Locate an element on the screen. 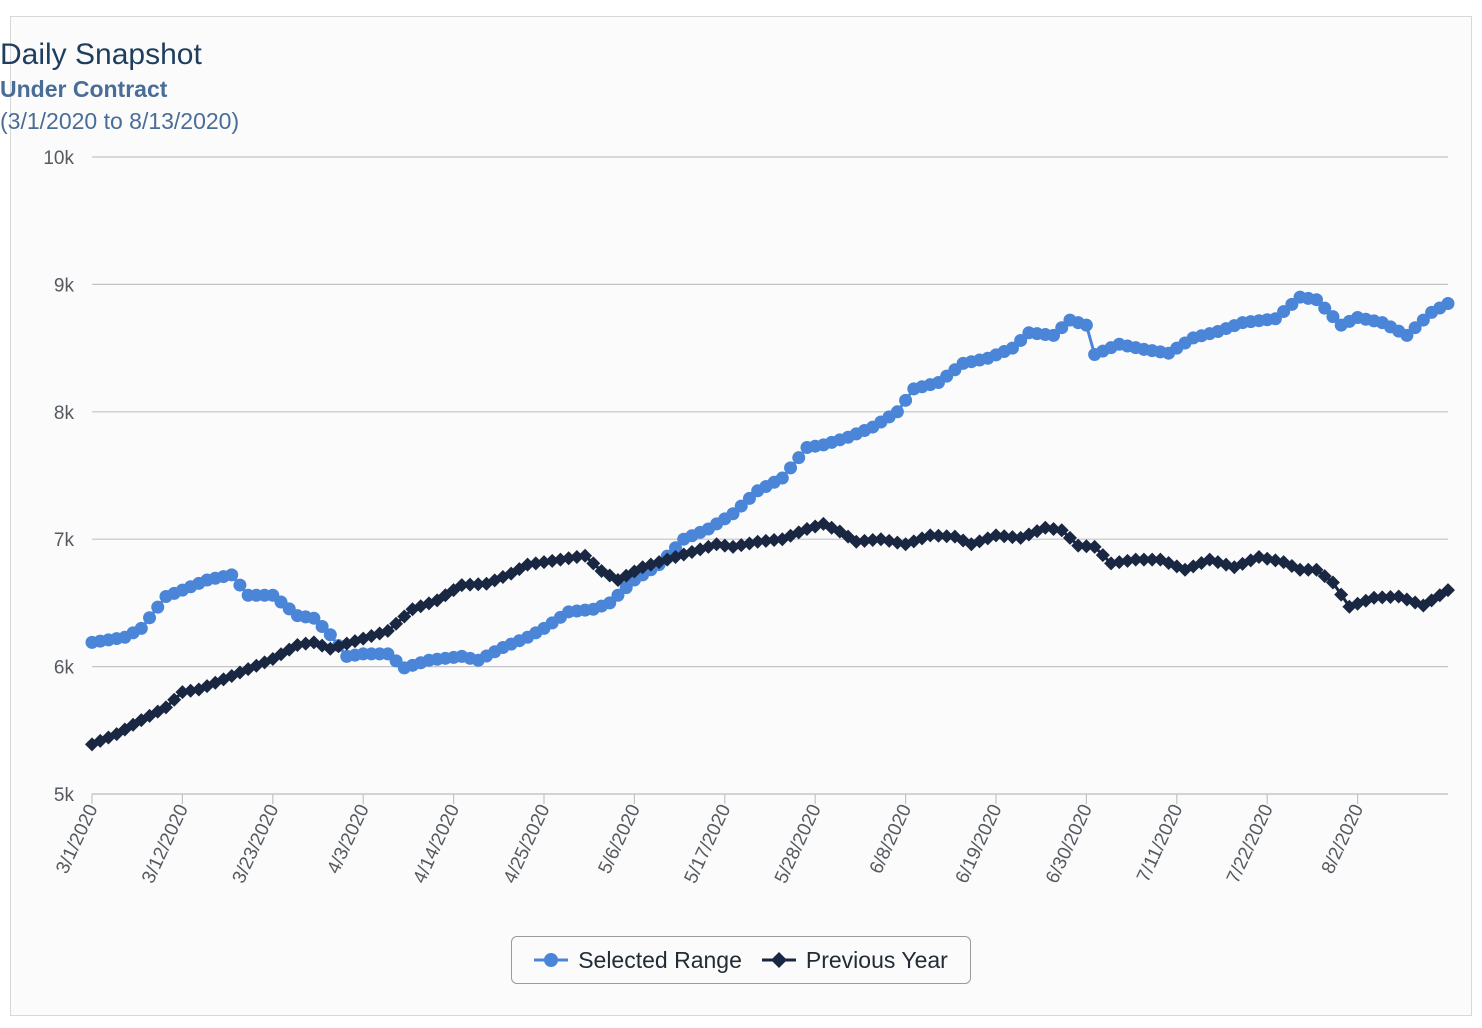 This screenshot has width=1482, height=1028. x-tick-label: 3/23/2020 is located at coordinates (256, 843).